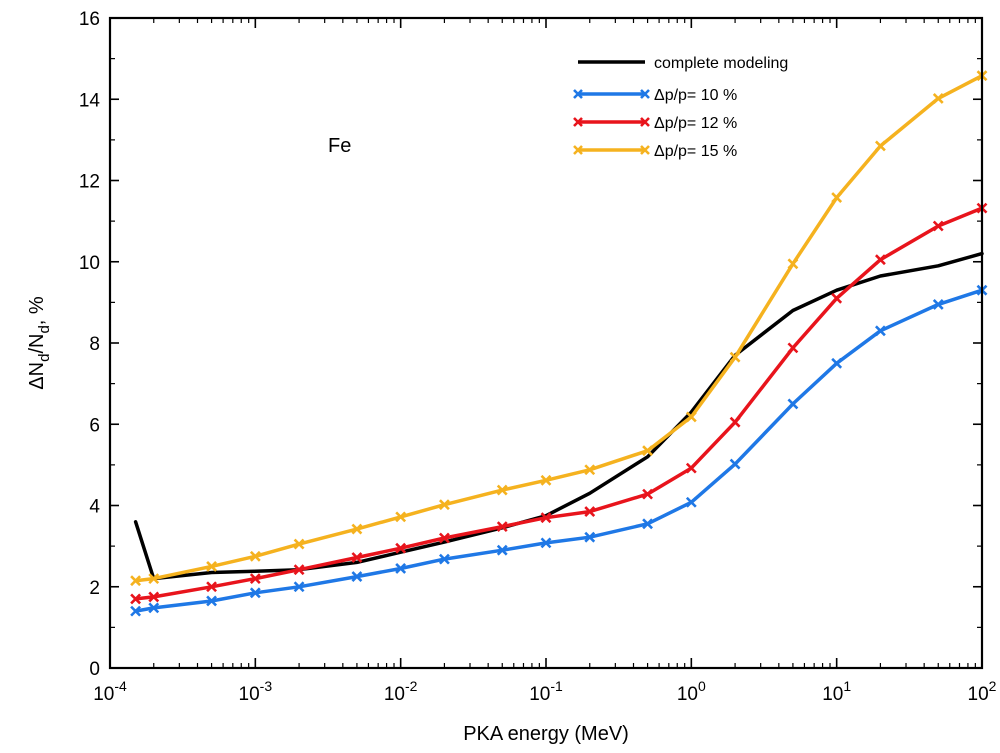 This screenshot has height=753, width=1000. I want to click on x-tick-label: 10¹, so click(836, 691).